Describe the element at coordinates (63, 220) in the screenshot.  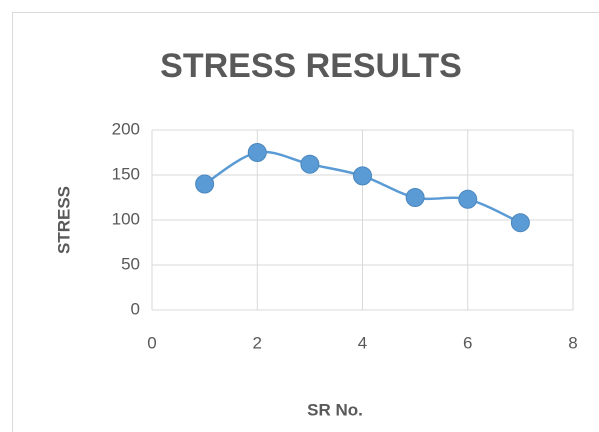
I see `y-axis-label: STRESS` at that location.